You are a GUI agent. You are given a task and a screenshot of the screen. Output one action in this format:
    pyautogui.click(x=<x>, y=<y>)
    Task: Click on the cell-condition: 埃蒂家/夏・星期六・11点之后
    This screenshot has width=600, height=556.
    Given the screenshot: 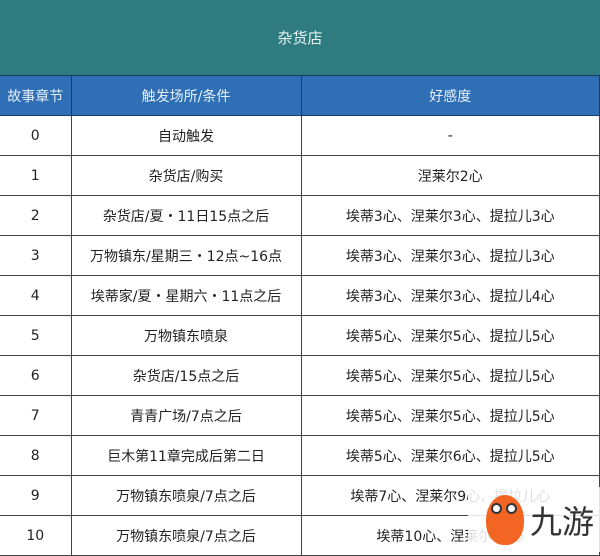 What is the action you would take?
    pyautogui.click(x=186, y=295)
    